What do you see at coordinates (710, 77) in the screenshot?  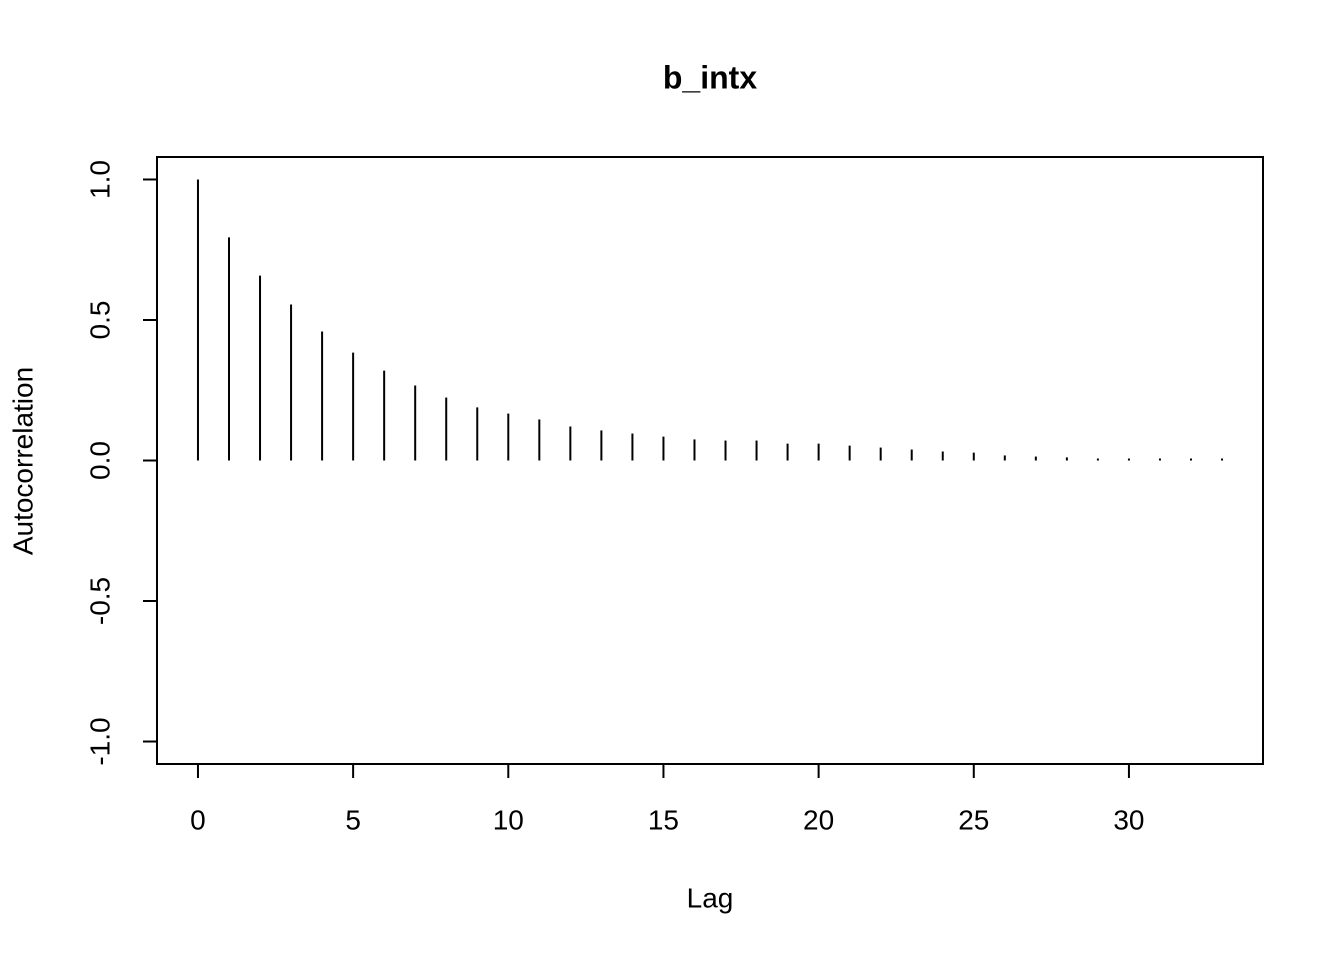 I see `chart-title: b_intx` at bounding box center [710, 77].